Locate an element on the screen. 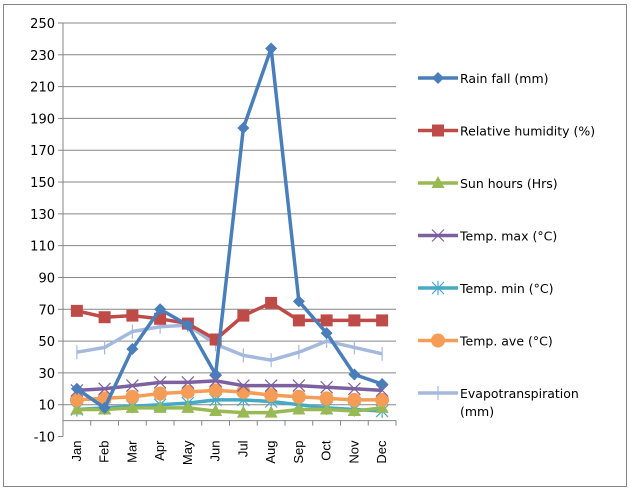 The image size is (633, 491). star-marker-shape is located at coordinates (438, 288).